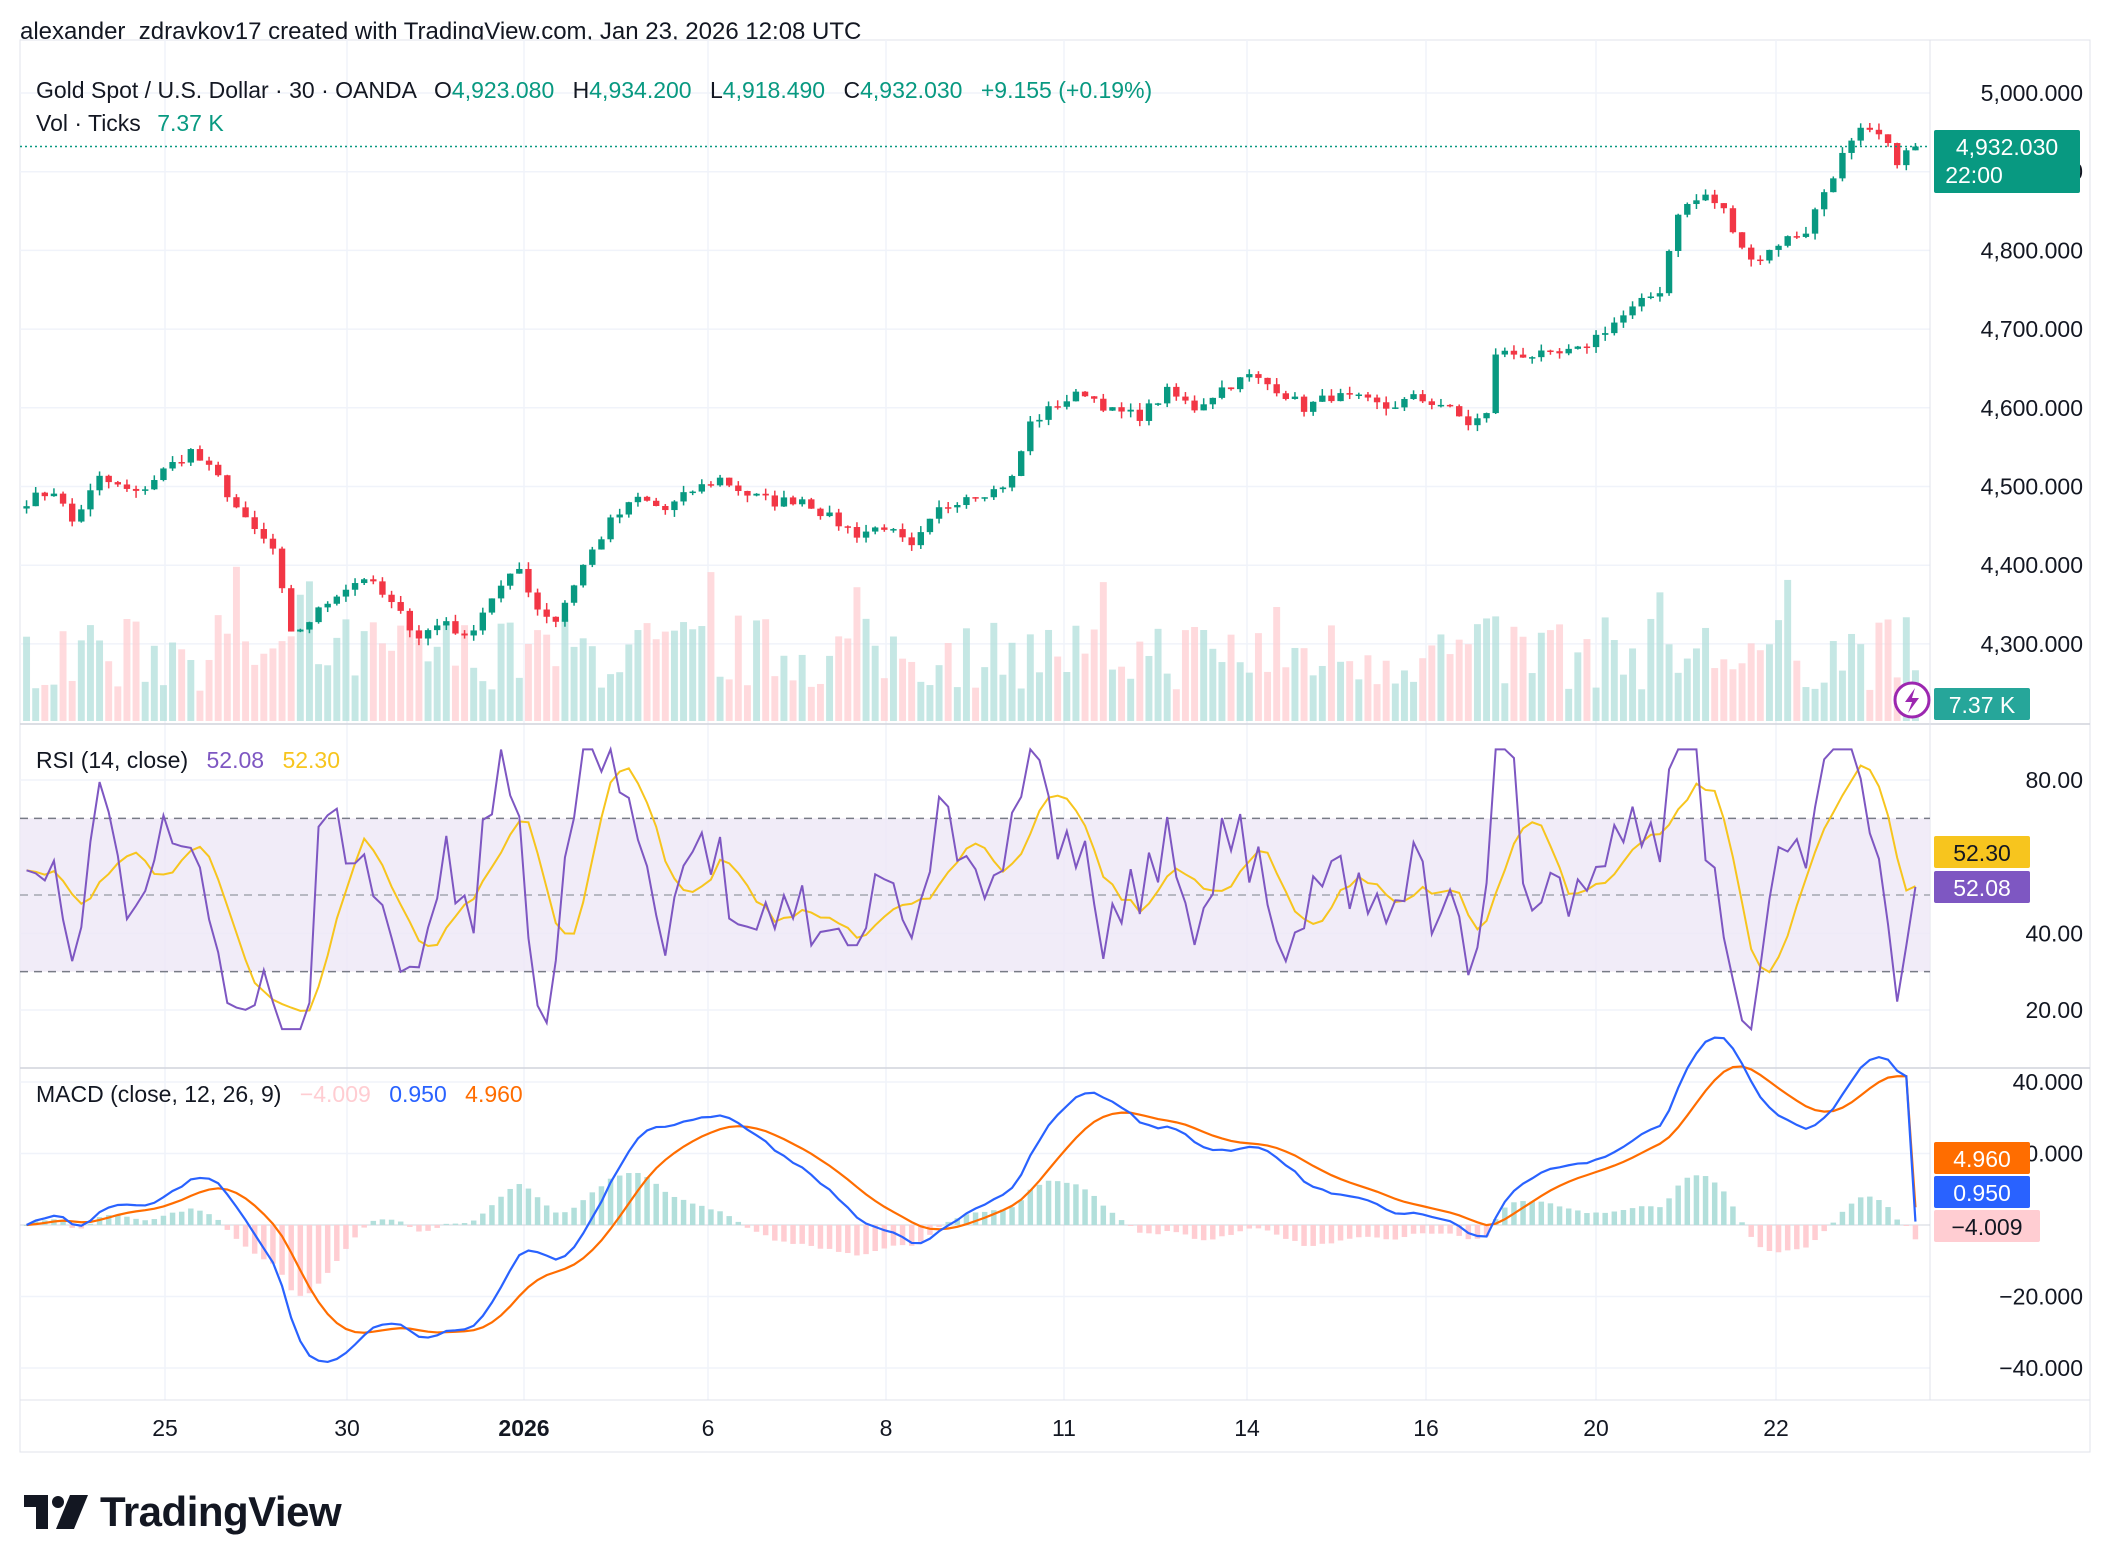 Image resolution: width=2108 pixels, height=1568 pixels. Describe the element at coordinates (335, 1094) in the screenshot. I see `macd-legend-hist: −4.009` at that location.